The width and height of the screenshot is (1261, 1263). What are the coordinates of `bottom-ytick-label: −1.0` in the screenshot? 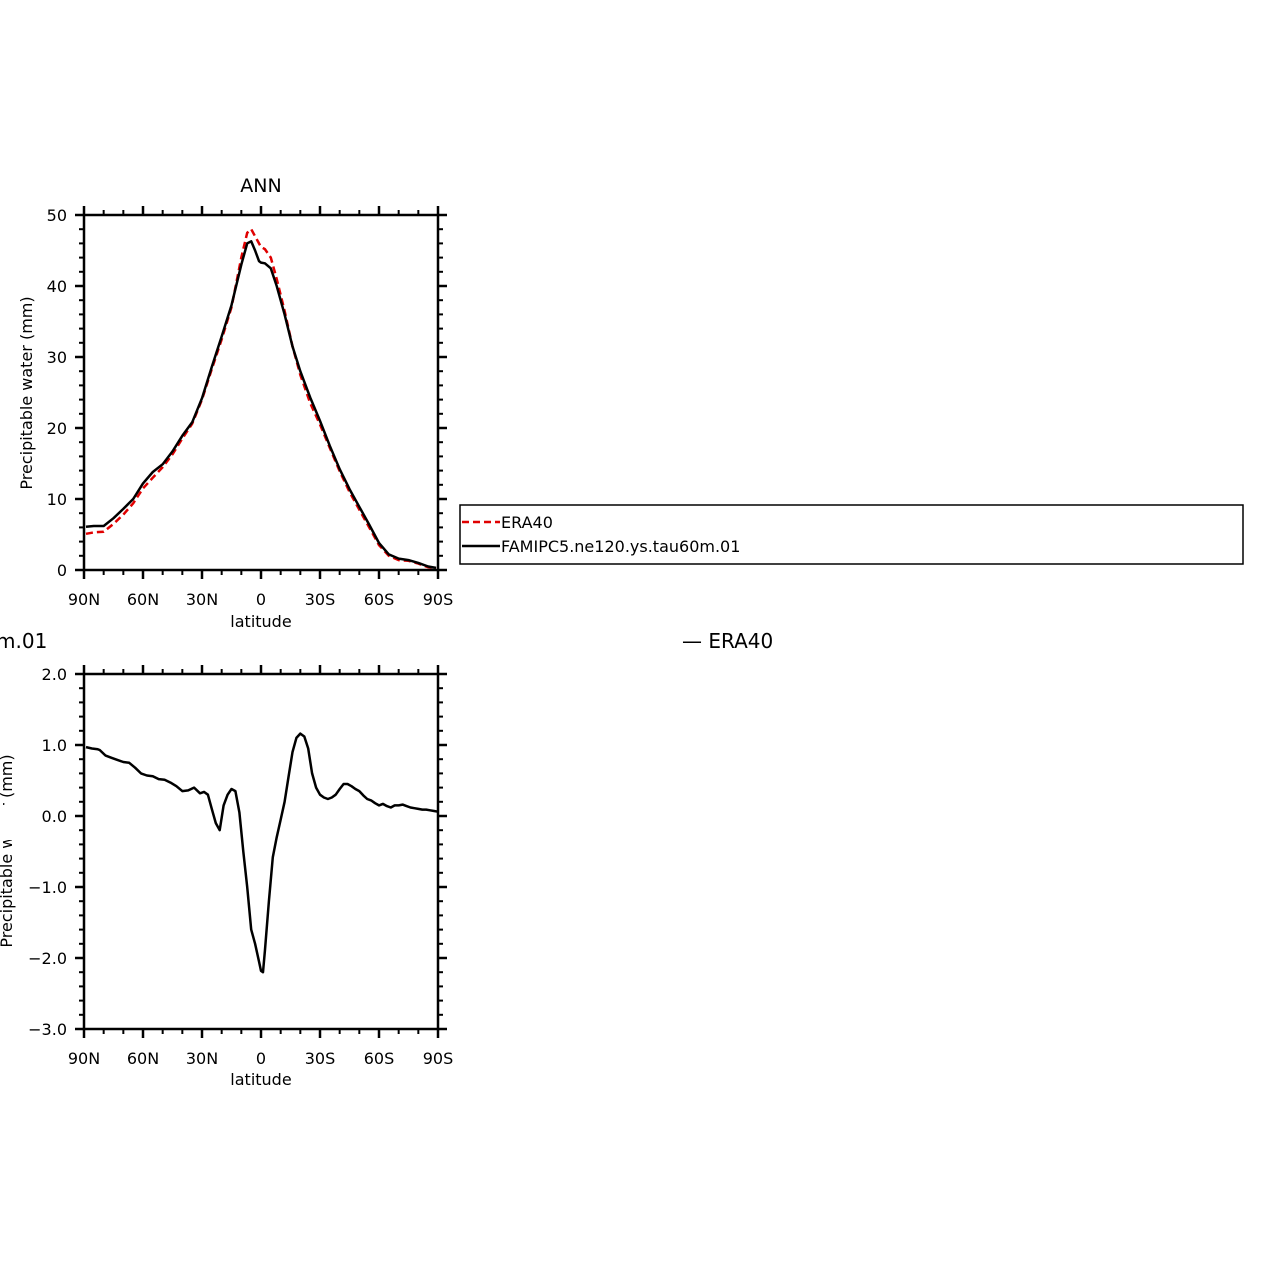 It's located at (47, 887).